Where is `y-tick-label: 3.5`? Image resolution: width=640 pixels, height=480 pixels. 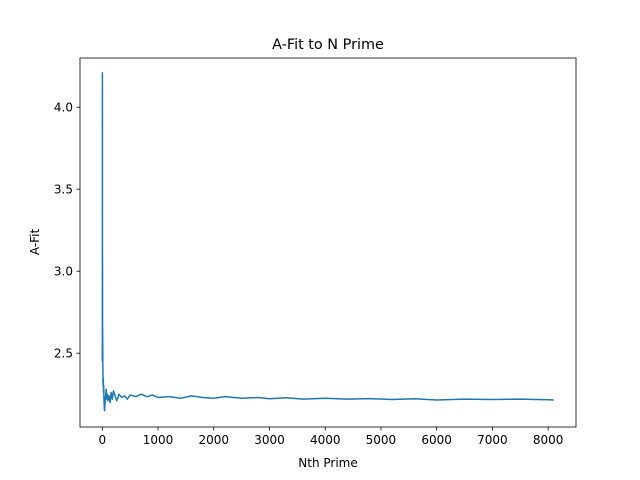
y-tick-label: 3.5 is located at coordinates (63, 190).